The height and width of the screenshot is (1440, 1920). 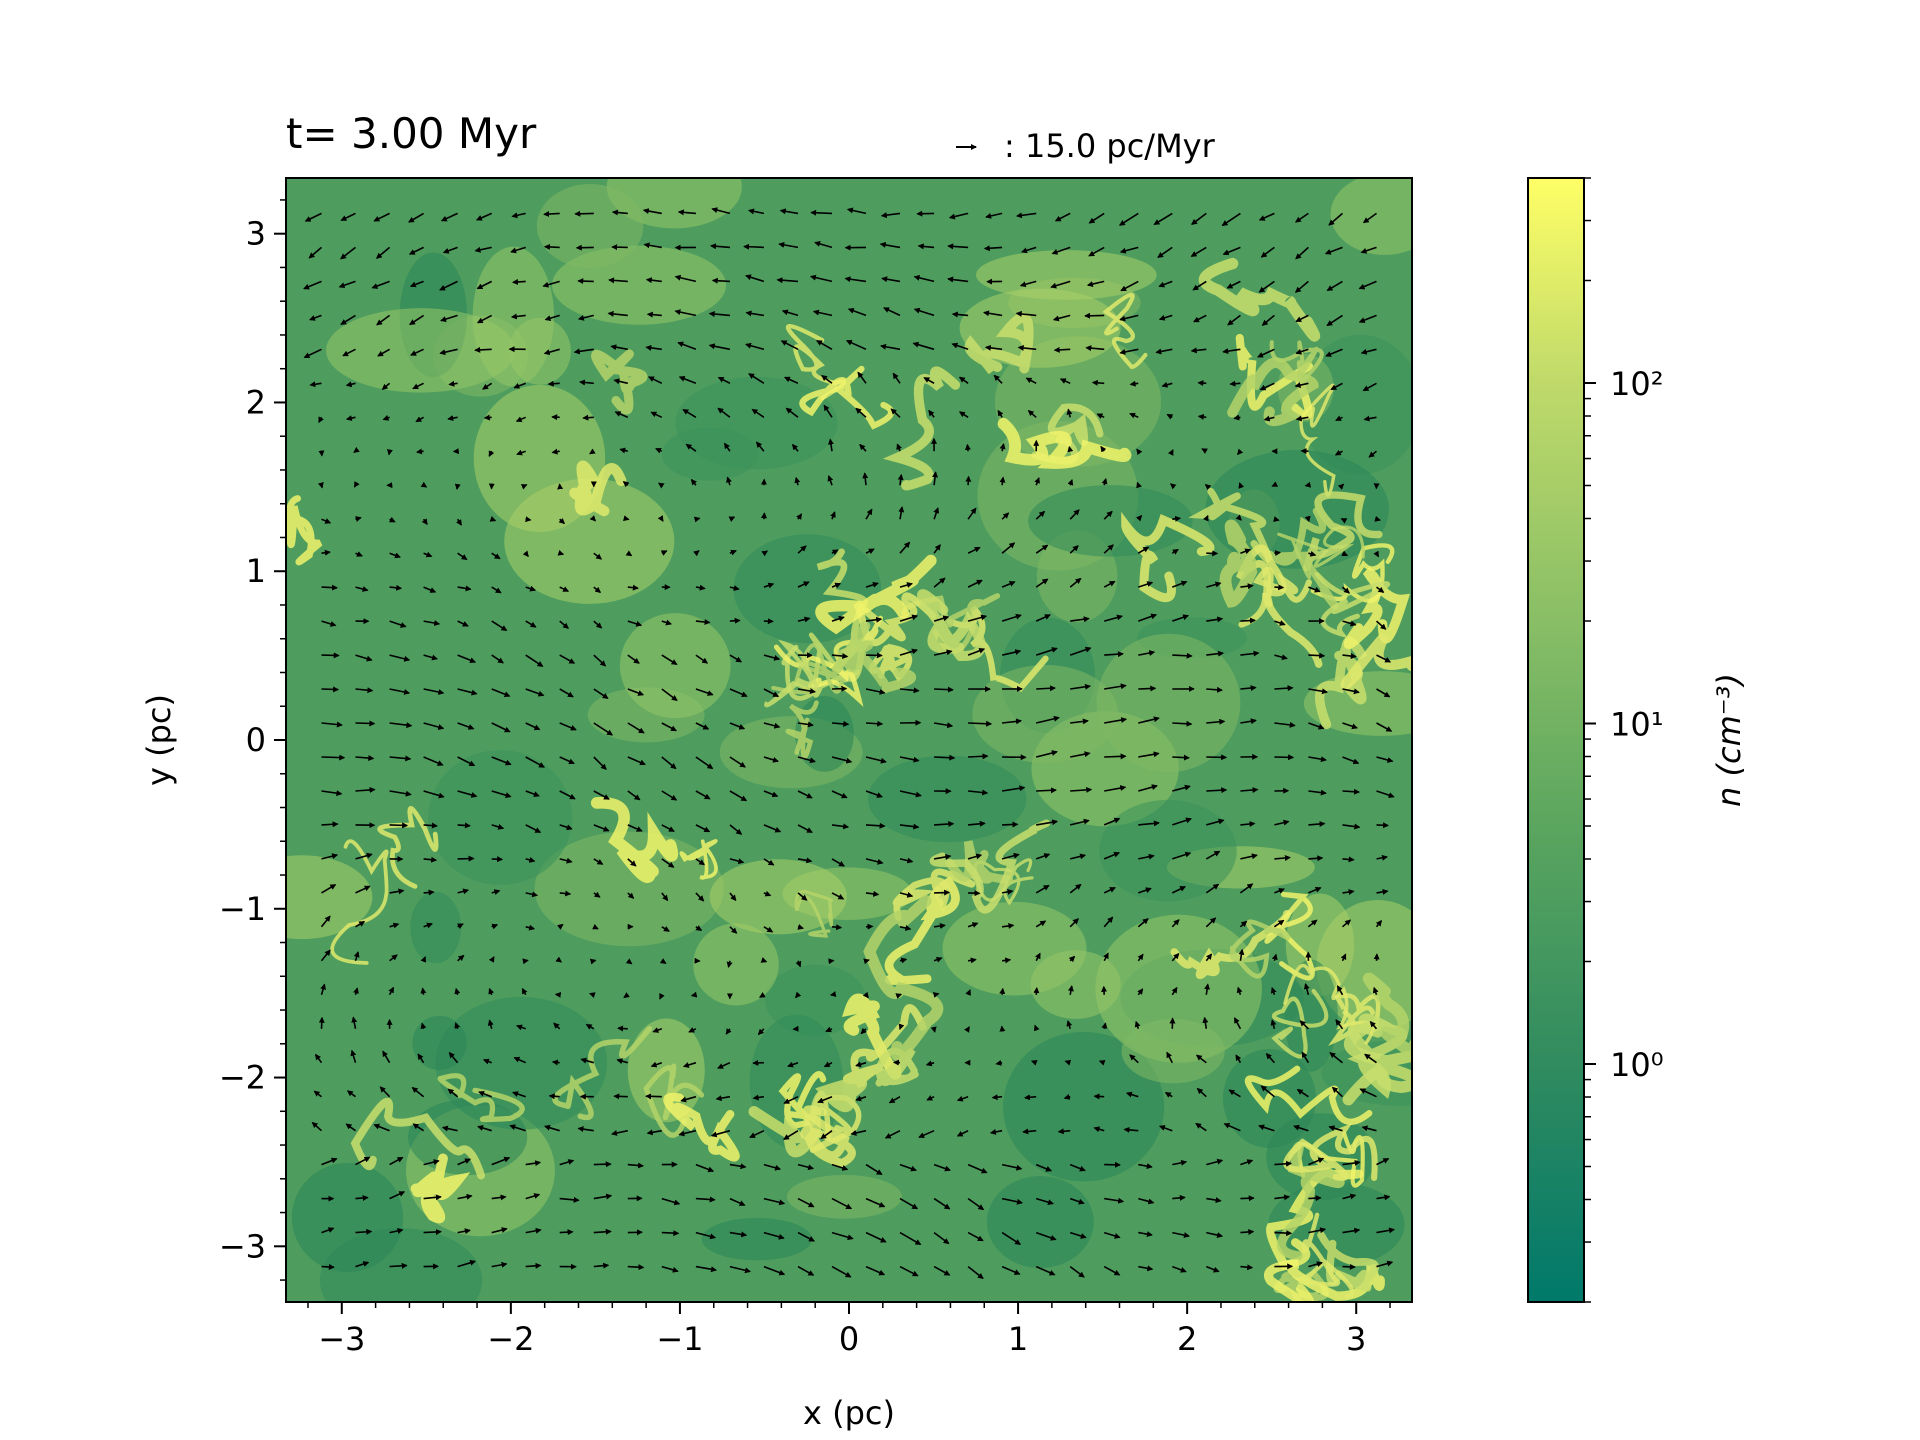 I want to click on x-tick-label: −3, so click(x=341, y=1339).